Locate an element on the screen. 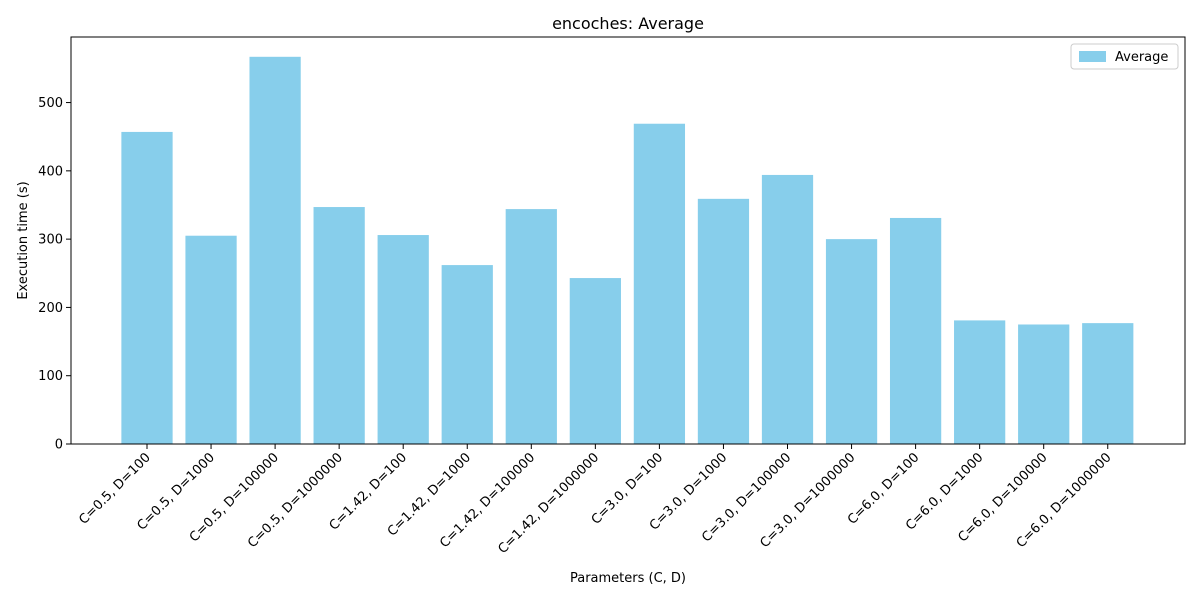  legend-swatch-average is located at coordinates (1092, 56).